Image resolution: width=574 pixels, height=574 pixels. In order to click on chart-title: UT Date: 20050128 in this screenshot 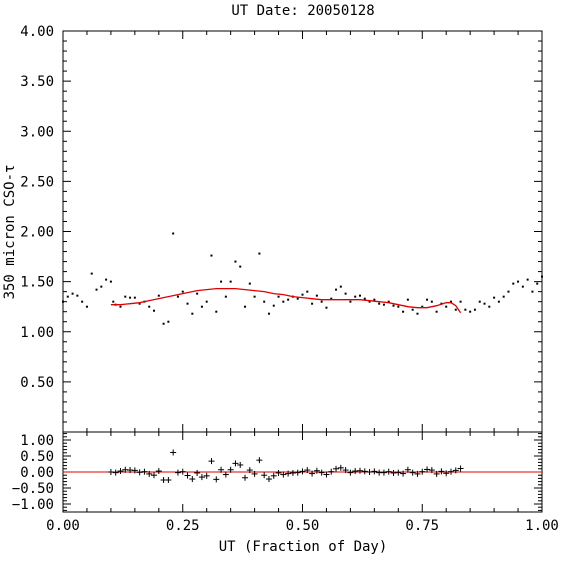, I will do `click(302, 11)`.